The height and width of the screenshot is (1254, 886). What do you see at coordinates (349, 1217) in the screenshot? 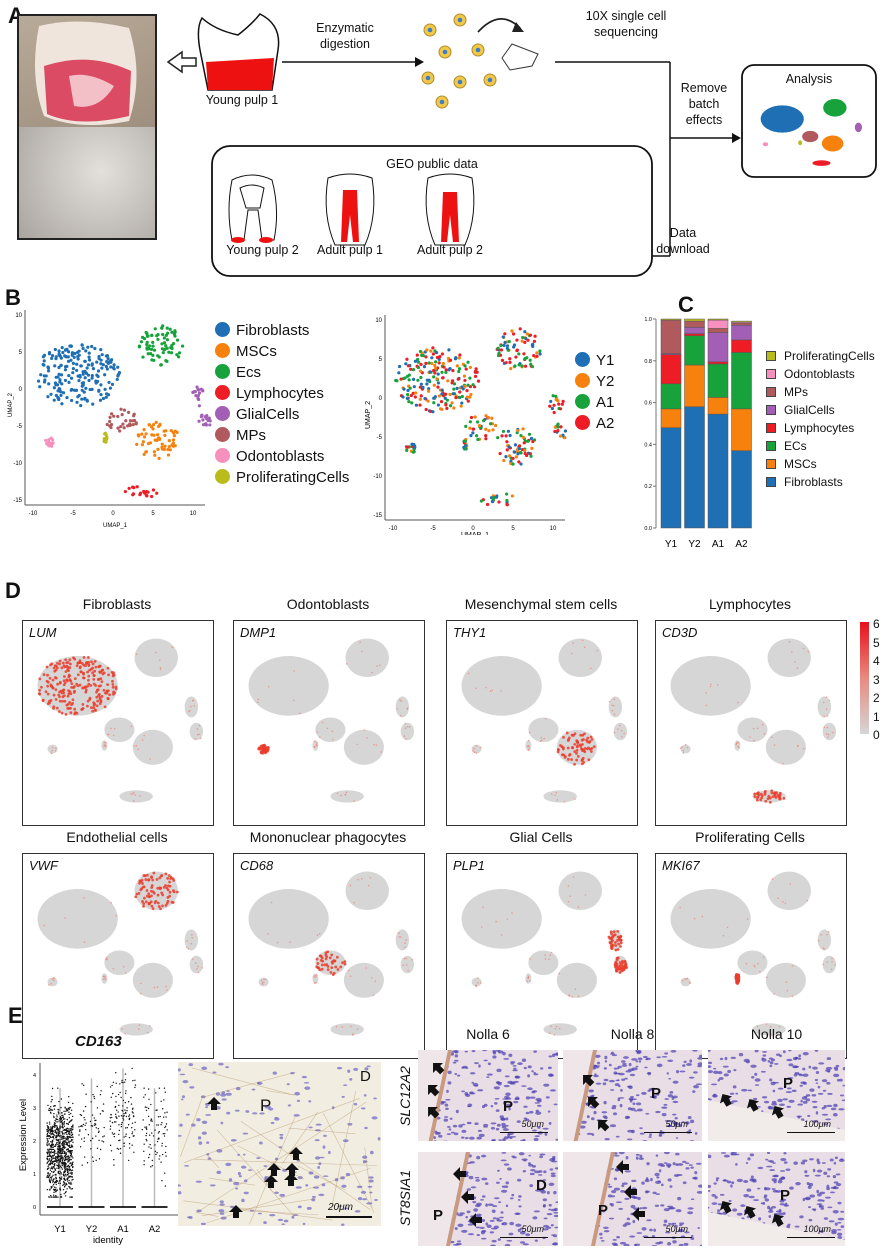
I see `scale-bar` at bounding box center [349, 1217].